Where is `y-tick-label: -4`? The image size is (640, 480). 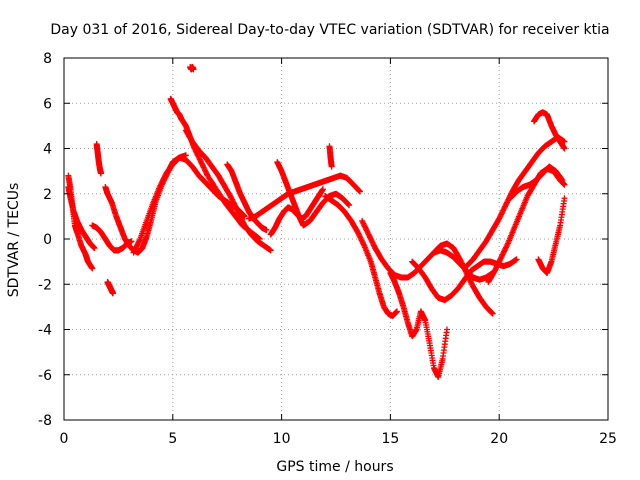
y-tick-label: -4 is located at coordinates (45, 331).